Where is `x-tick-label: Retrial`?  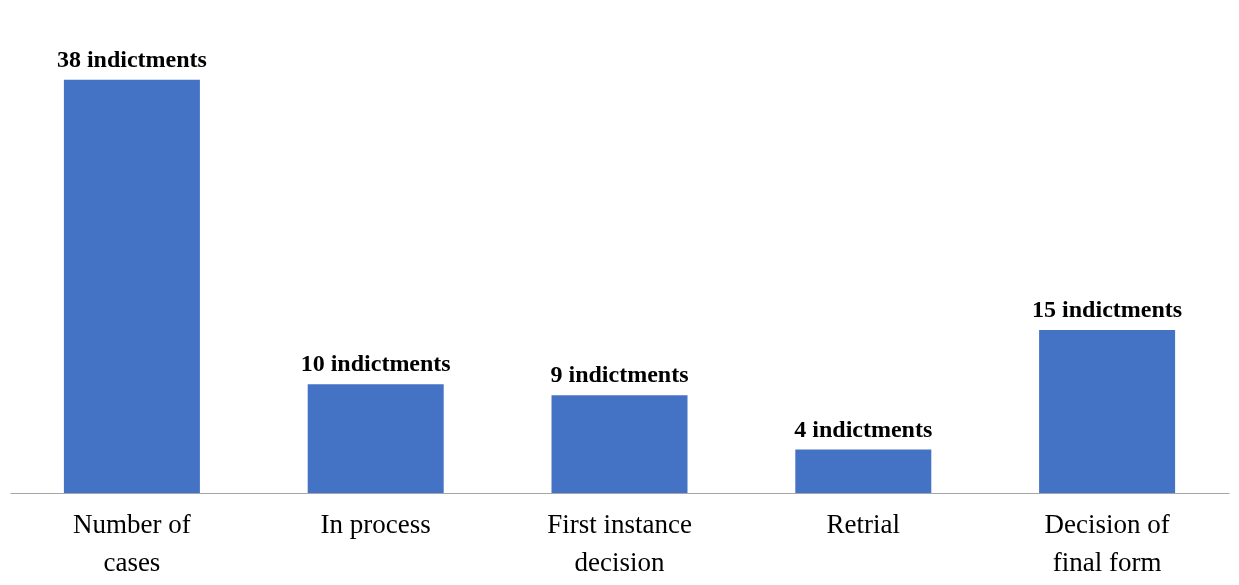
x-tick-label: Retrial is located at coordinates (863, 523).